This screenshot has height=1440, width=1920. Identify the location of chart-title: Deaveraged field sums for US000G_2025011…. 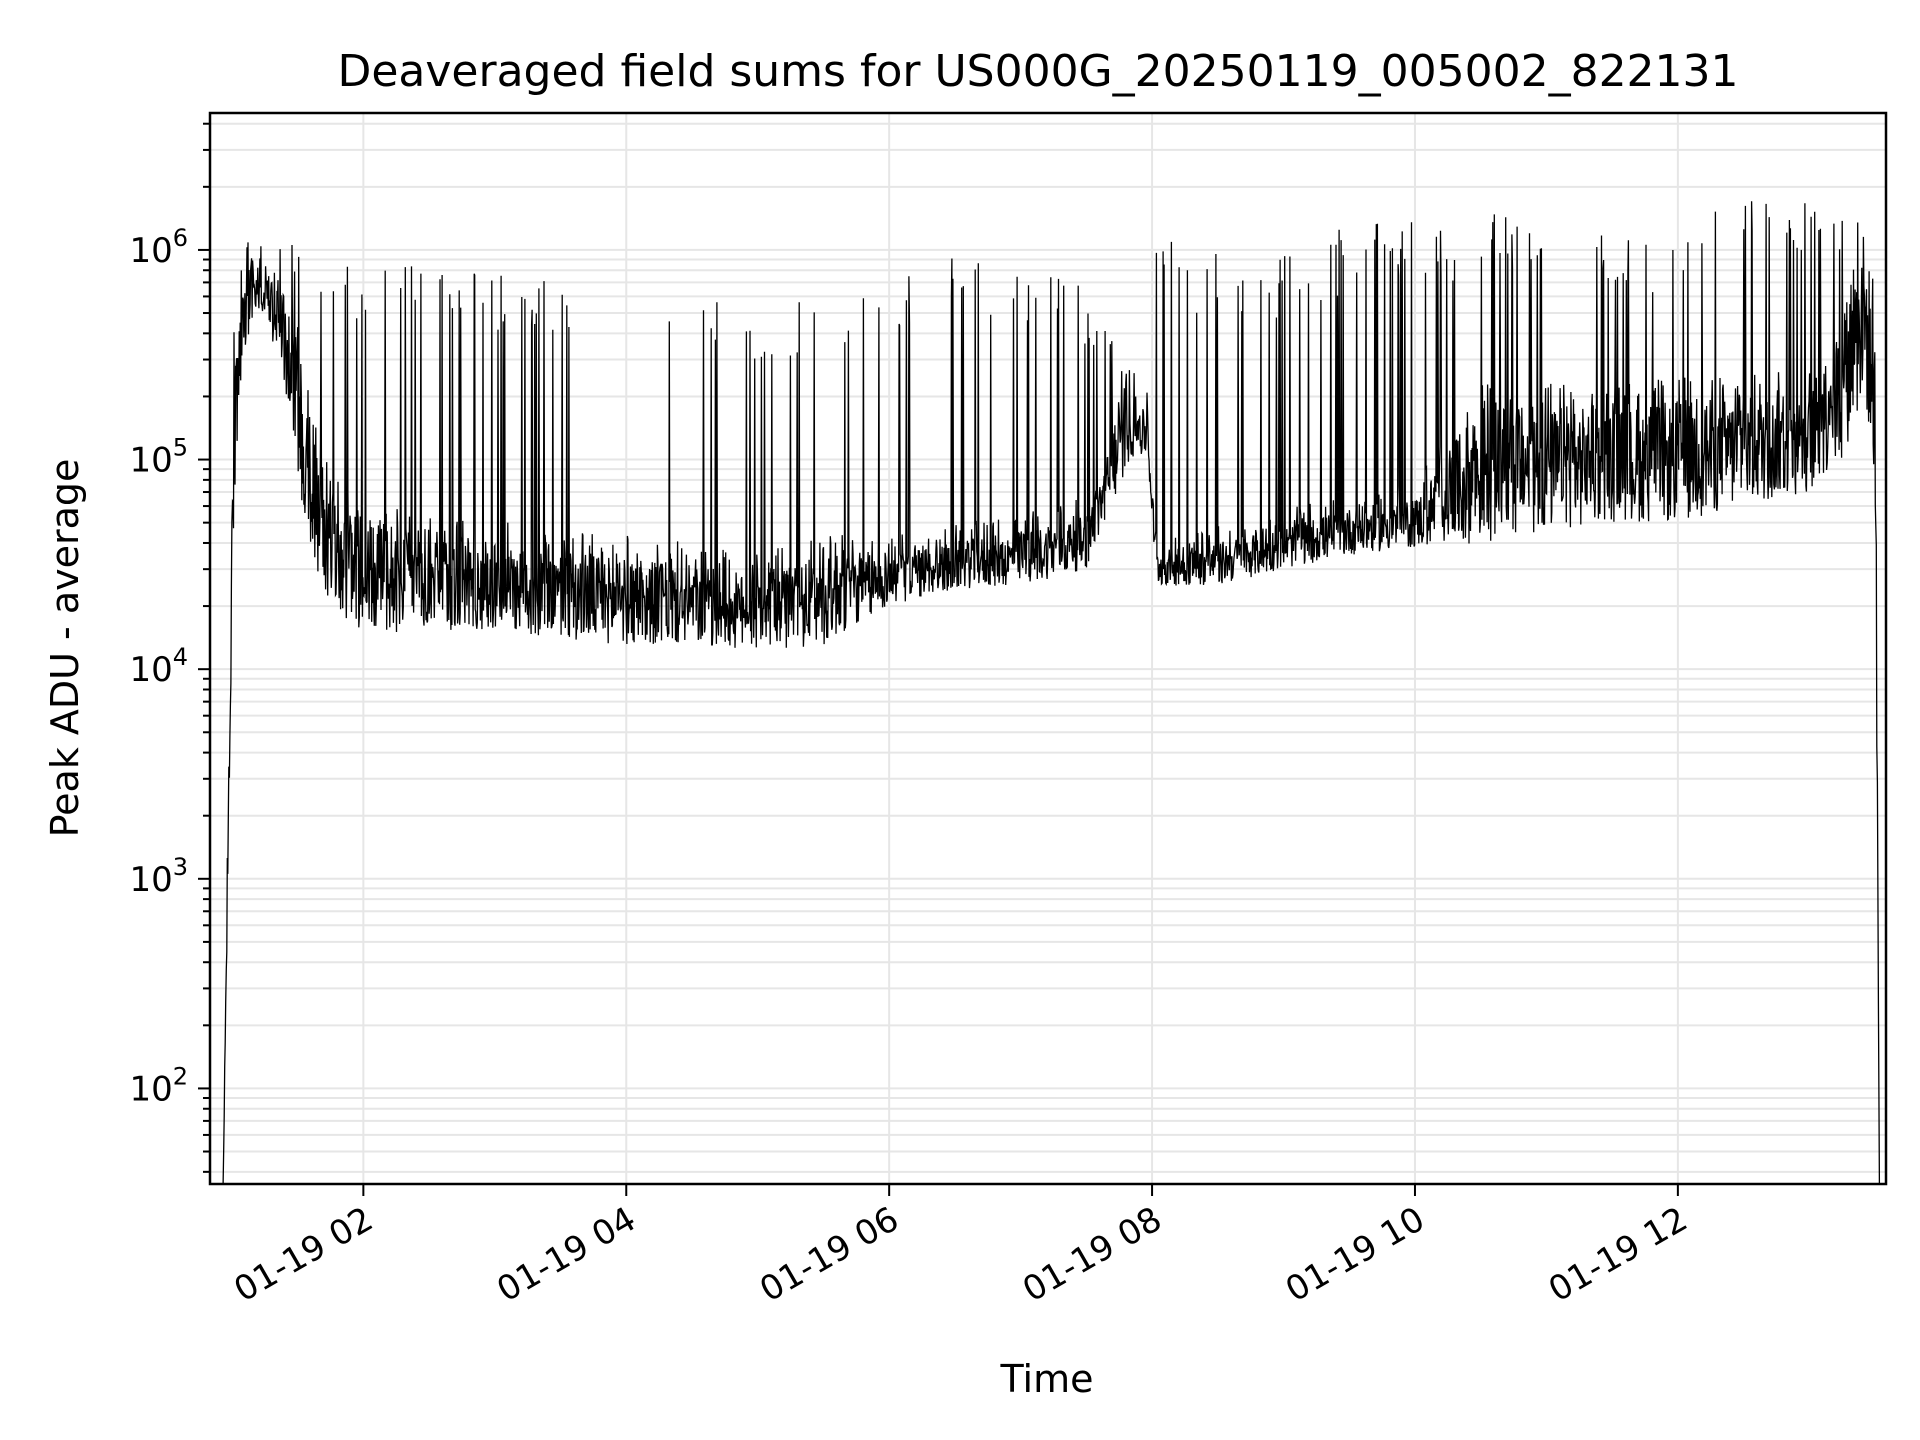
(1037, 71).